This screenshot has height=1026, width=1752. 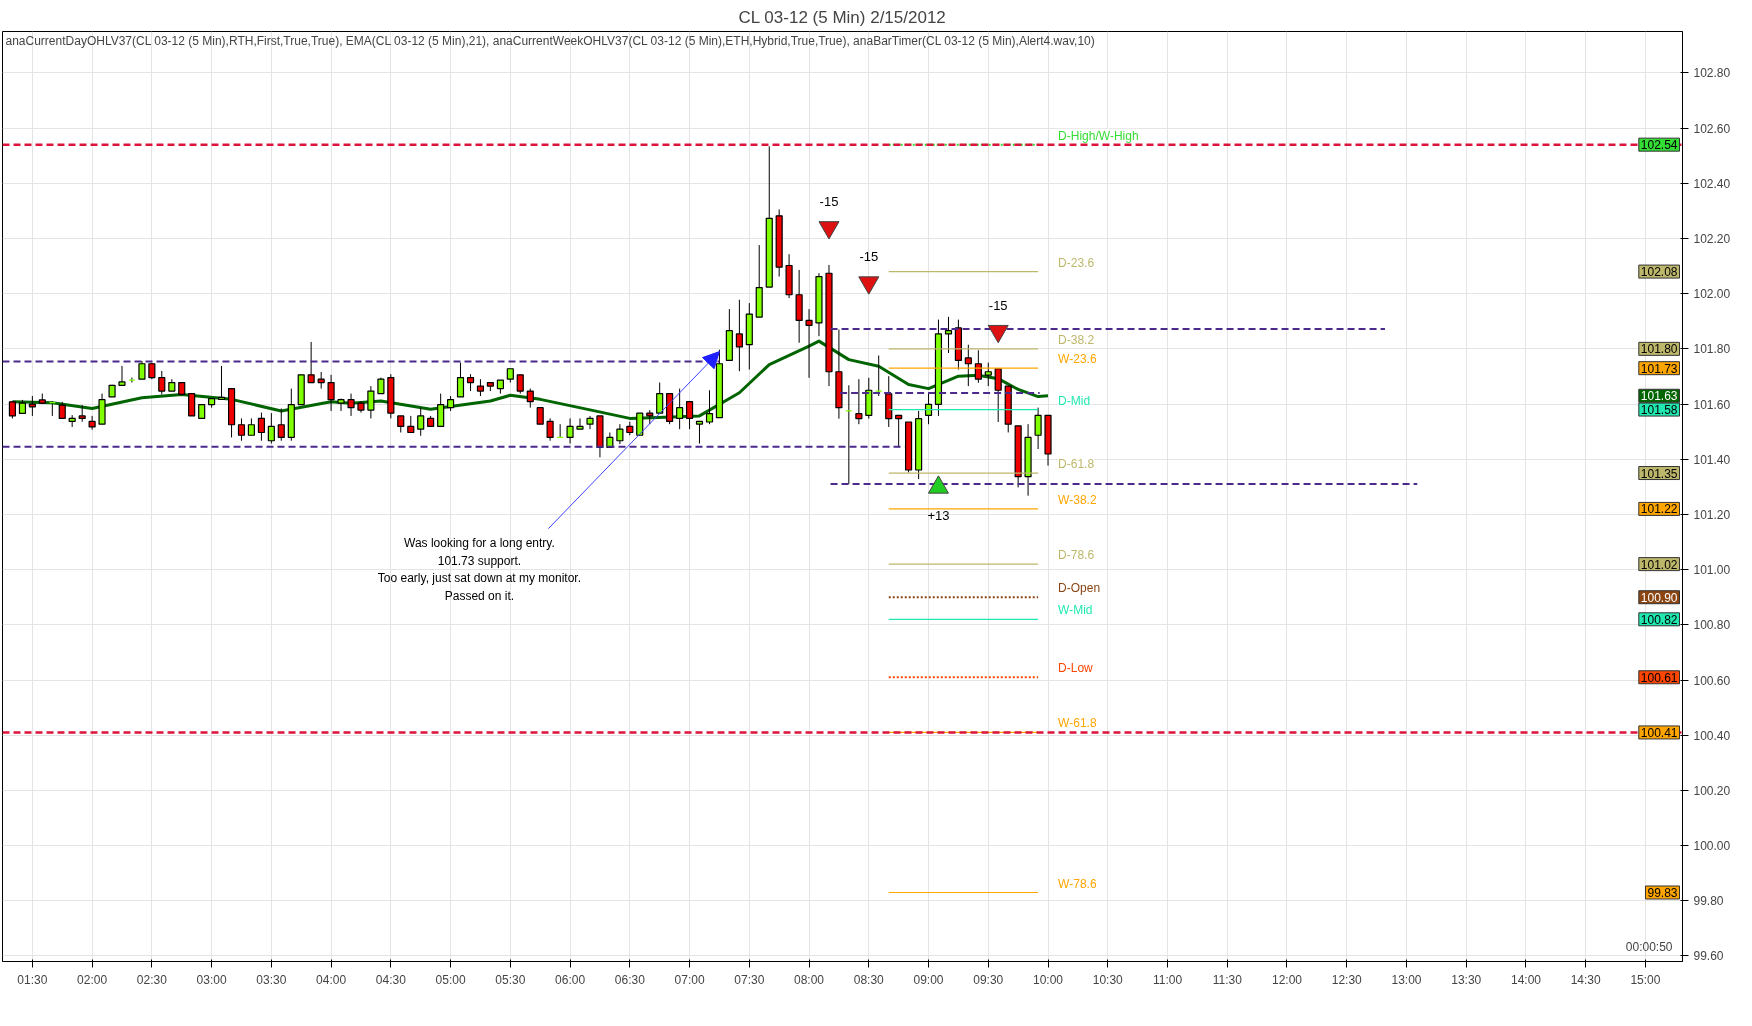 What do you see at coordinates (1079, 588) in the screenshot?
I see `series-label: D-Open` at bounding box center [1079, 588].